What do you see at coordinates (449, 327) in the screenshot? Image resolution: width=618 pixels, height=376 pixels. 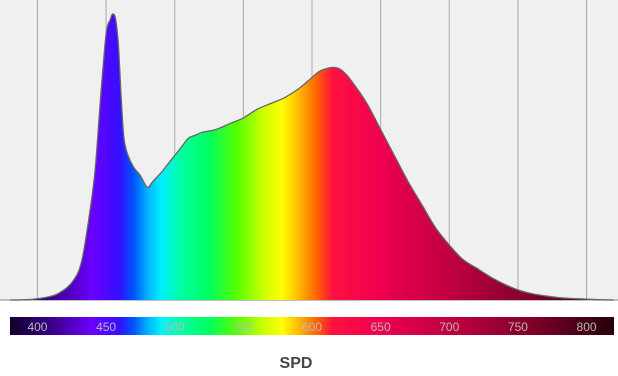 I see `tick-label-700: 700` at bounding box center [449, 327].